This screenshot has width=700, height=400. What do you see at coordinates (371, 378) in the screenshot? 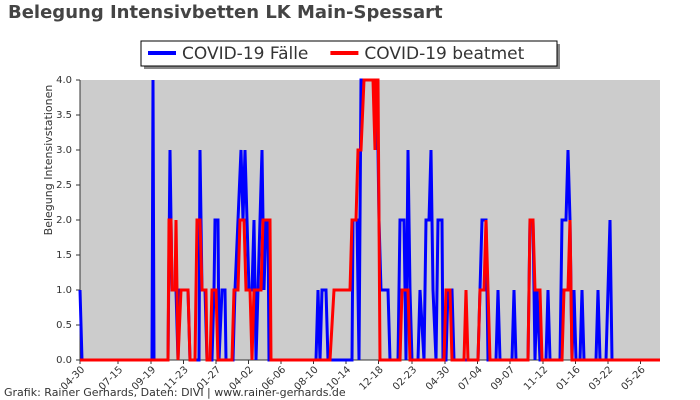
I see `x-tick-label: 12-18` at bounding box center [371, 378].